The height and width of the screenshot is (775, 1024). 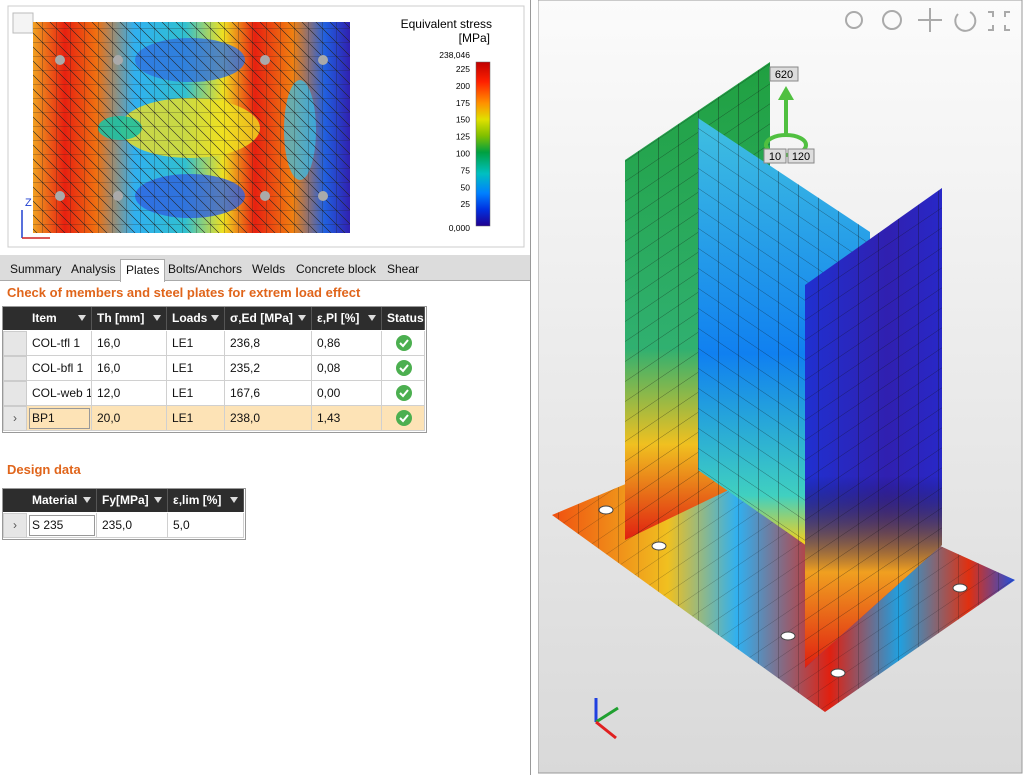 I want to click on section-heading: Design data, so click(x=44, y=469).